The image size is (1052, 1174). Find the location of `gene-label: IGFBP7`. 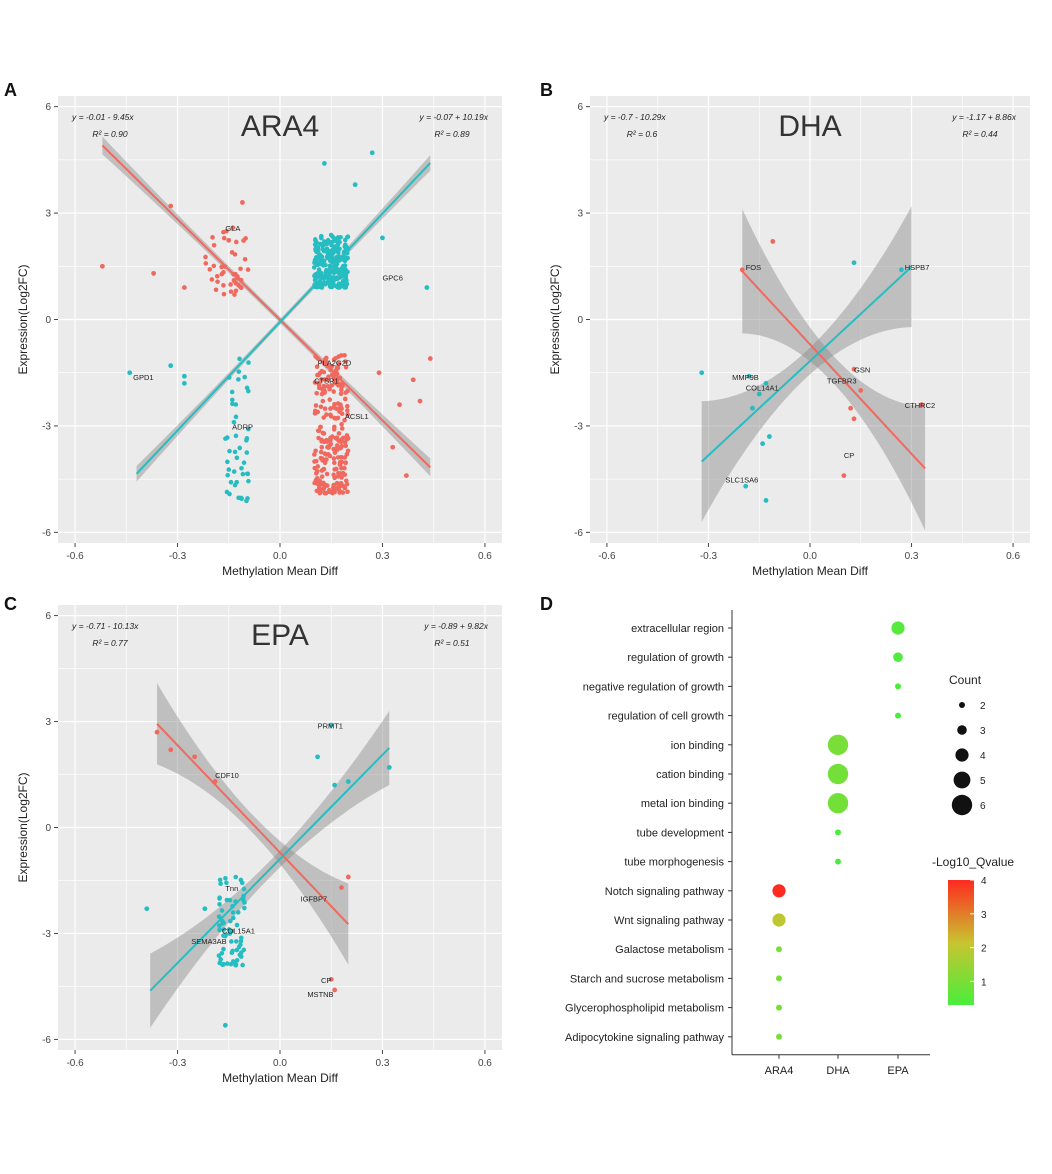

gene-label: IGFBP7 is located at coordinates (313, 899).